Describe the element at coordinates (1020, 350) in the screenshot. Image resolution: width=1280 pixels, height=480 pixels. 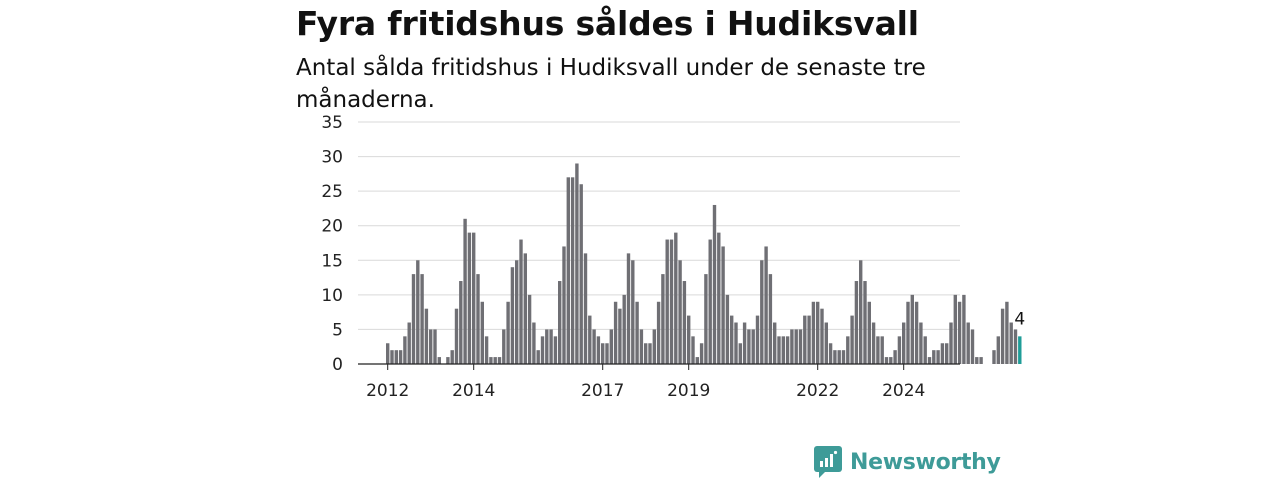
I see `bar-latest` at that location.